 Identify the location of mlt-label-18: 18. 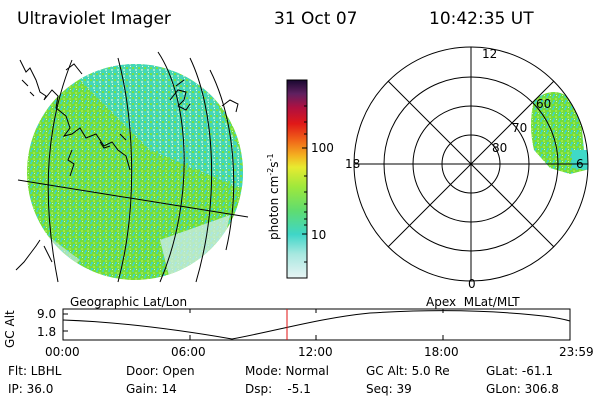
(353, 164).